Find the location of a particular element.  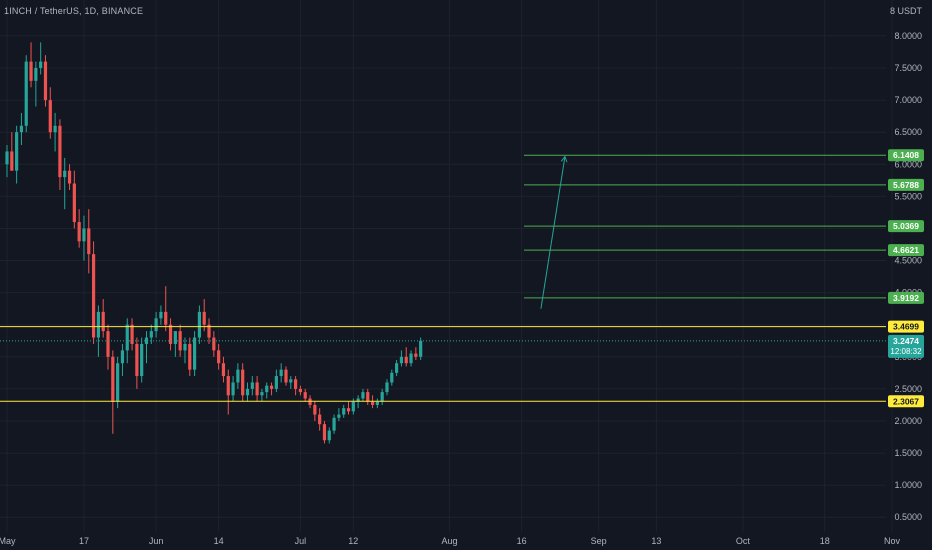

currency-label: 8 USDT is located at coordinates (905, 11).